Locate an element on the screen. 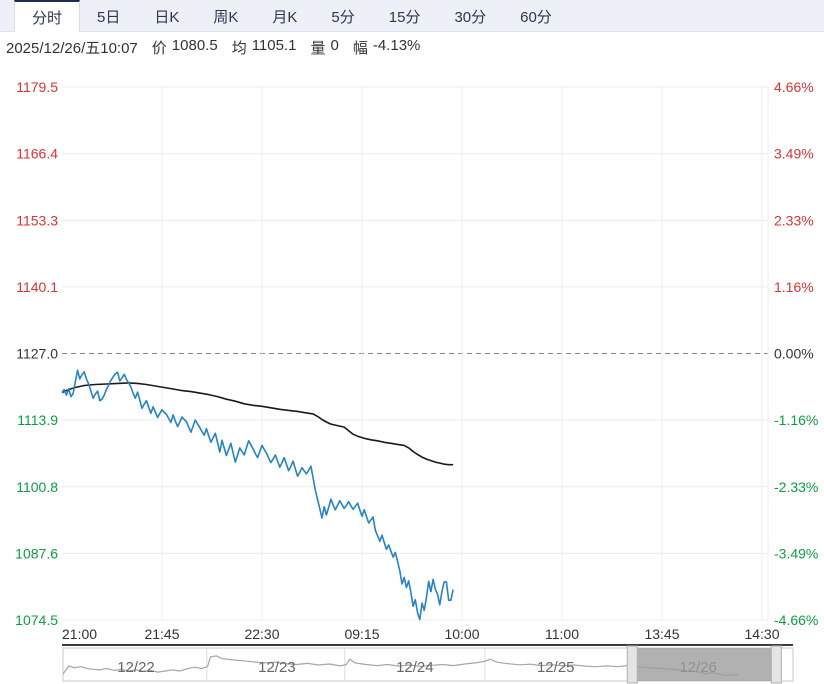 The width and height of the screenshot is (824, 684). info-volume-value: 0 is located at coordinates (334, 45).